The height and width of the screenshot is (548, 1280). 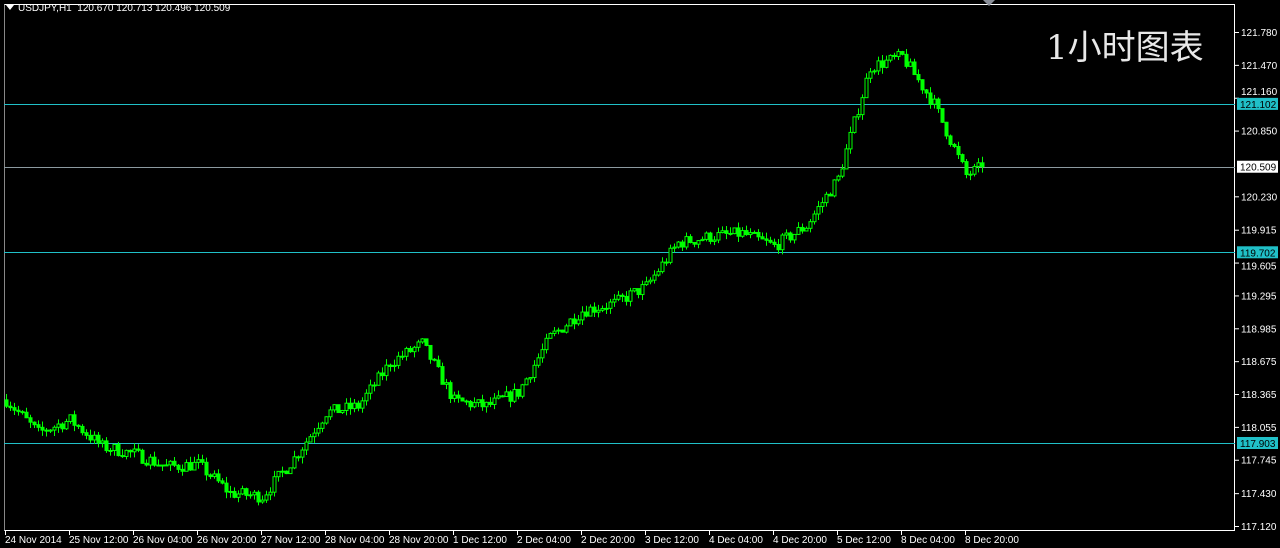 What do you see at coordinates (99, 540) in the screenshot?
I see `x-tick-label: 25 Nov 12:00` at bounding box center [99, 540].